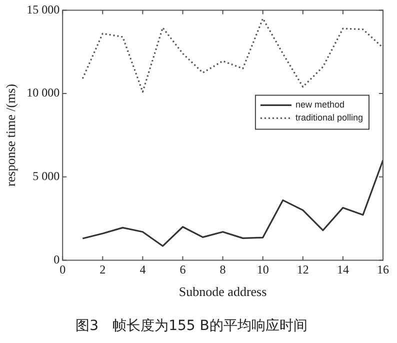 The width and height of the screenshot is (397, 343). Describe the element at coordinates (302, 269) in the screenshot. I see `x-tick-label: 12` at that location.